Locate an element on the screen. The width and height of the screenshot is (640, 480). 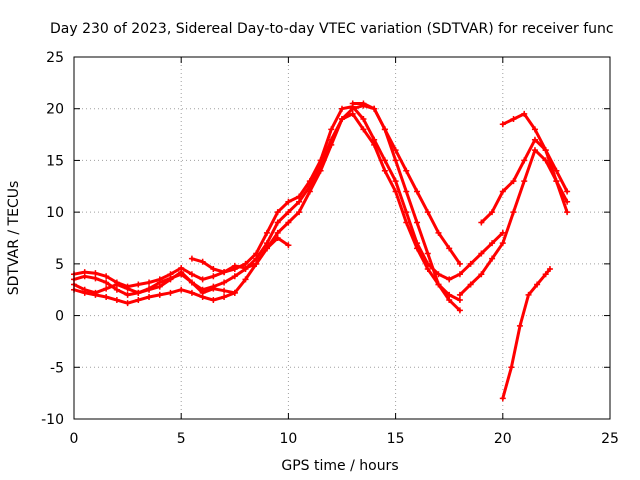
x-tick-label: 25 is located at coordinates (610, 439).